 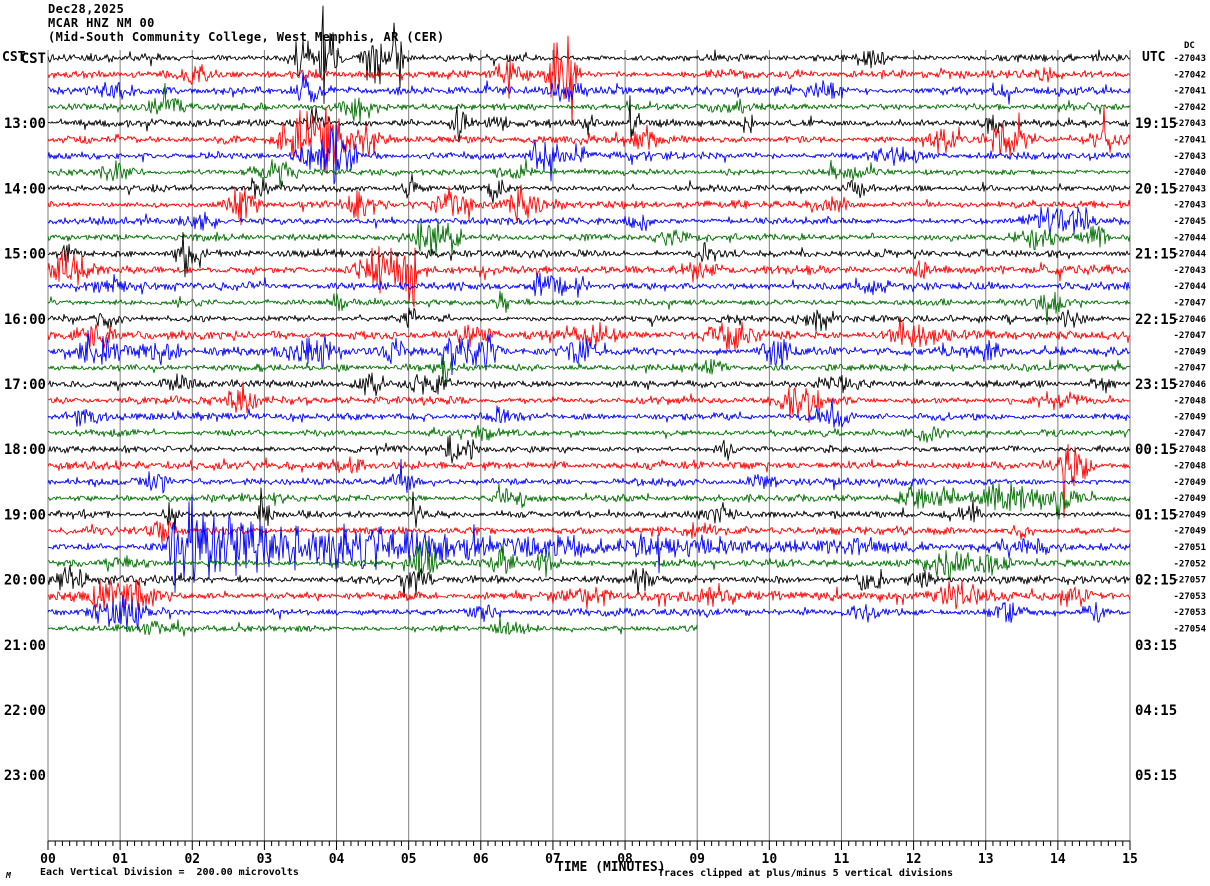 I want to click on x-tick-label: 04, so click(x=337, y=859).